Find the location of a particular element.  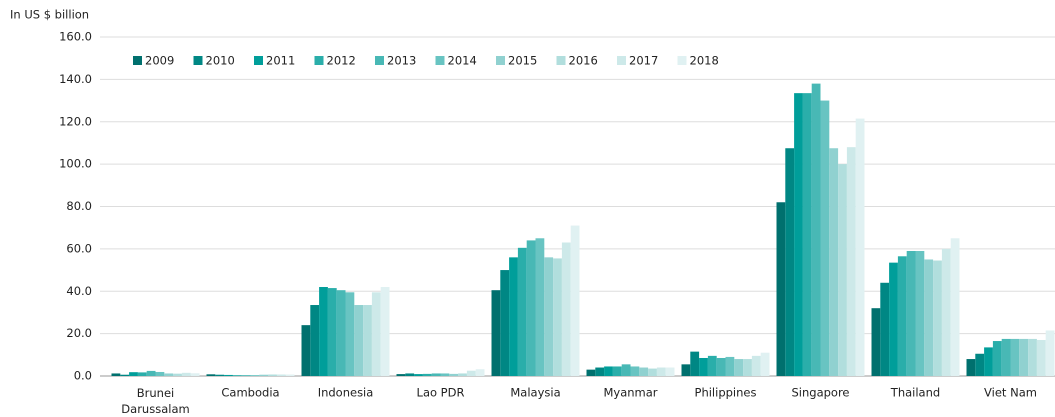

y-tick-label: 160.0 is located at coordinates (75, 37).